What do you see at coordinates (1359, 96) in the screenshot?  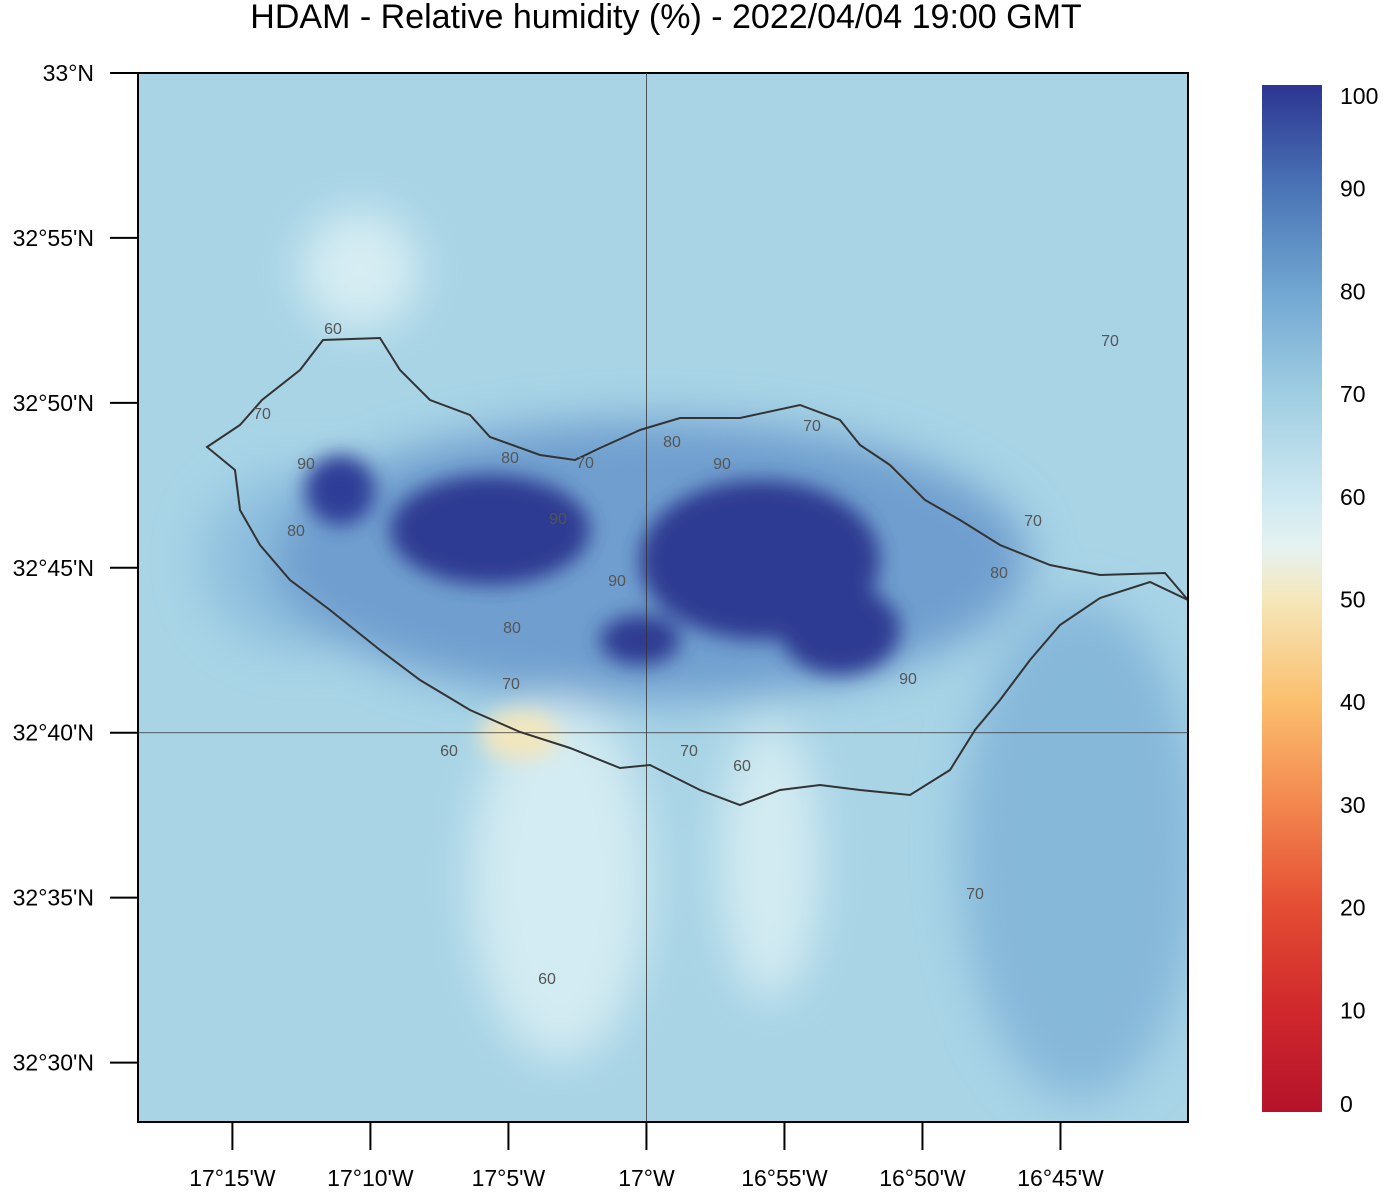 I see `colorbar-tick-label: 100` at bounding box center [1359, 96].